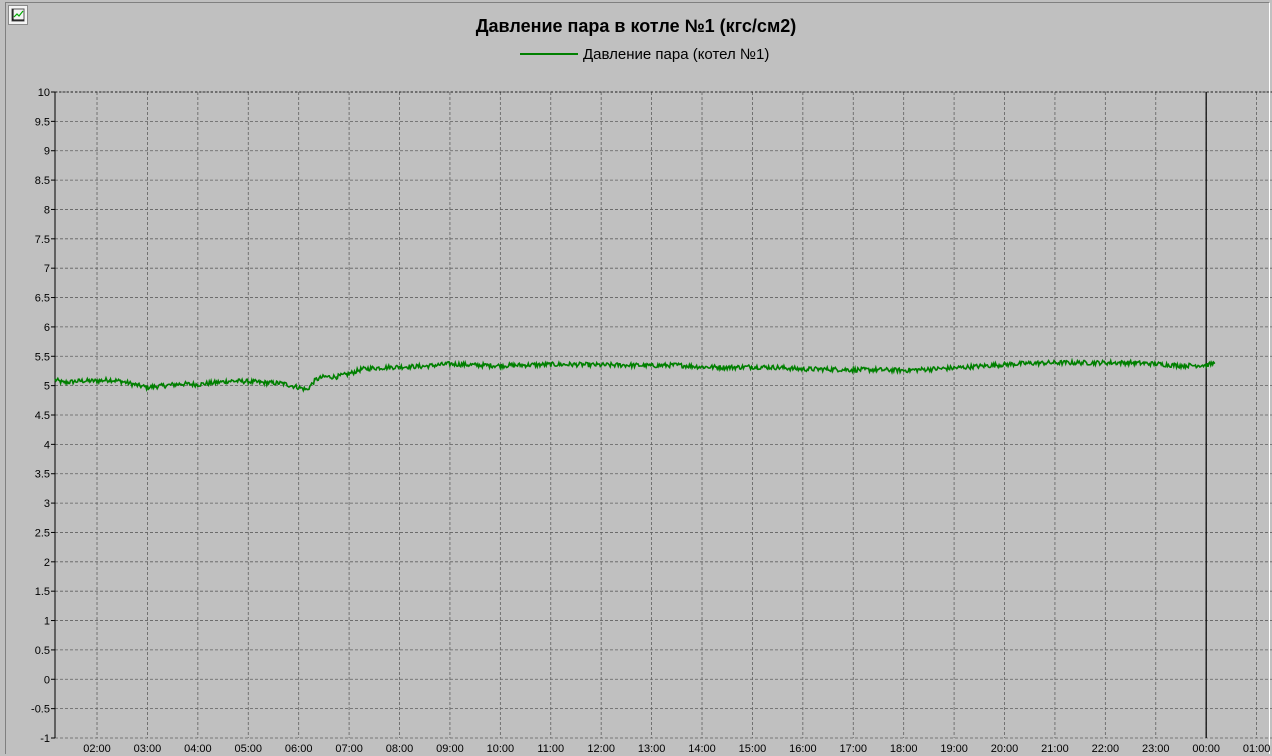  Describe the element at coordinates (47, 504) in the screenshot. I see `y-tick-label: 3` at that location.